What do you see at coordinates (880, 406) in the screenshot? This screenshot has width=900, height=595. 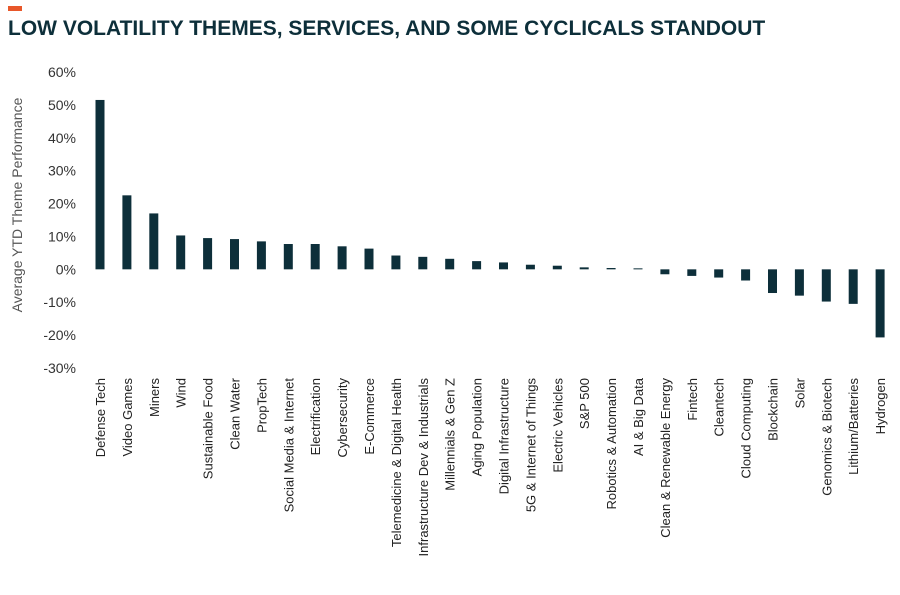 I see `x-tick-label: Hydrogen` at bounding box center [880, 406].